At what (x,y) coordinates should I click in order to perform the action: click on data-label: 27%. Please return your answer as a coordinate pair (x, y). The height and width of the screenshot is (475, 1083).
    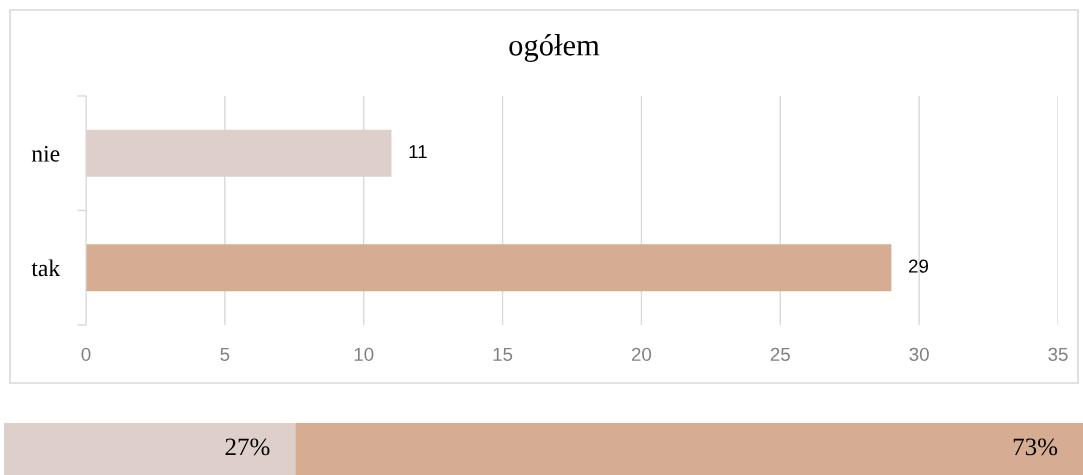
    Looking at the image, I should click on (247, 447).